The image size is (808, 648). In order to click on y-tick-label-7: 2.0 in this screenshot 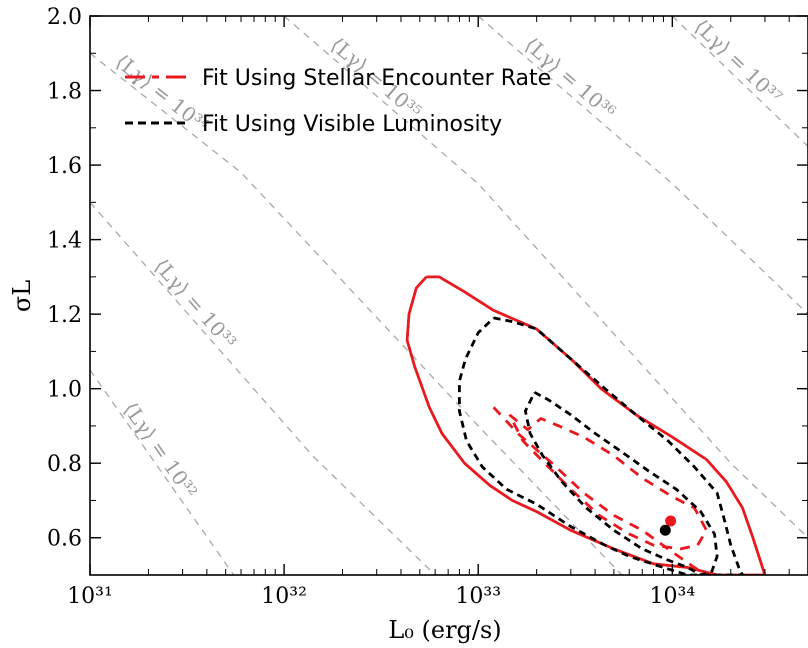, I will do `click(64, 17)`.